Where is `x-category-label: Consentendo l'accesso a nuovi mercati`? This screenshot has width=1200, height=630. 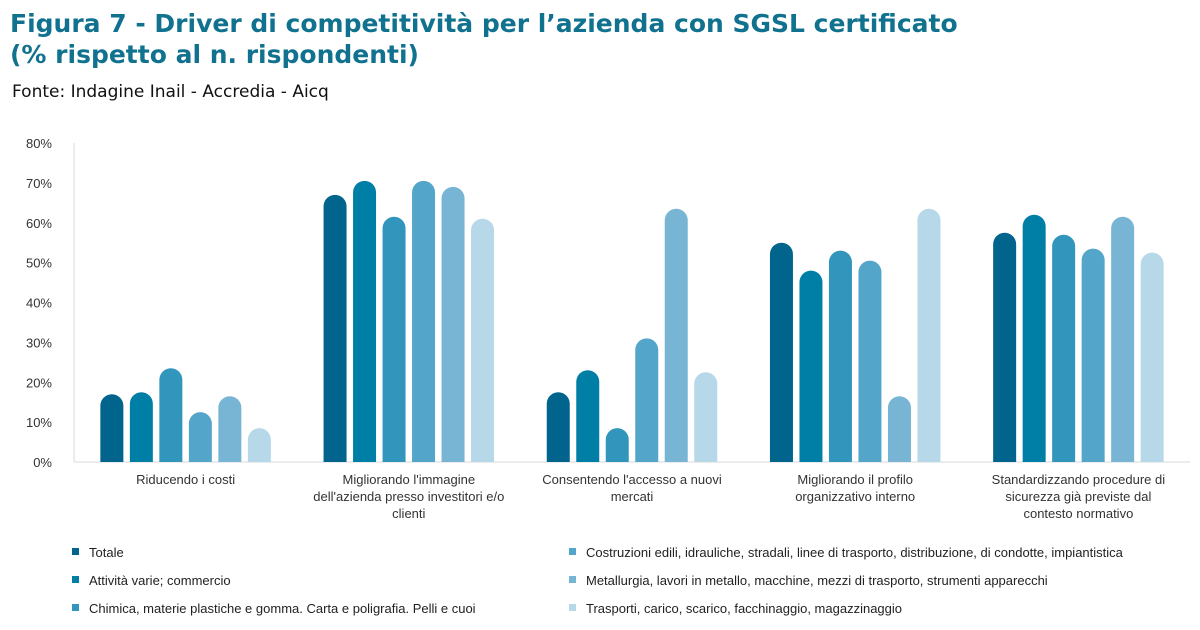 x-category-label: Consentendo l'accesso a nuovi mercati is located at coordinates (632, 488).